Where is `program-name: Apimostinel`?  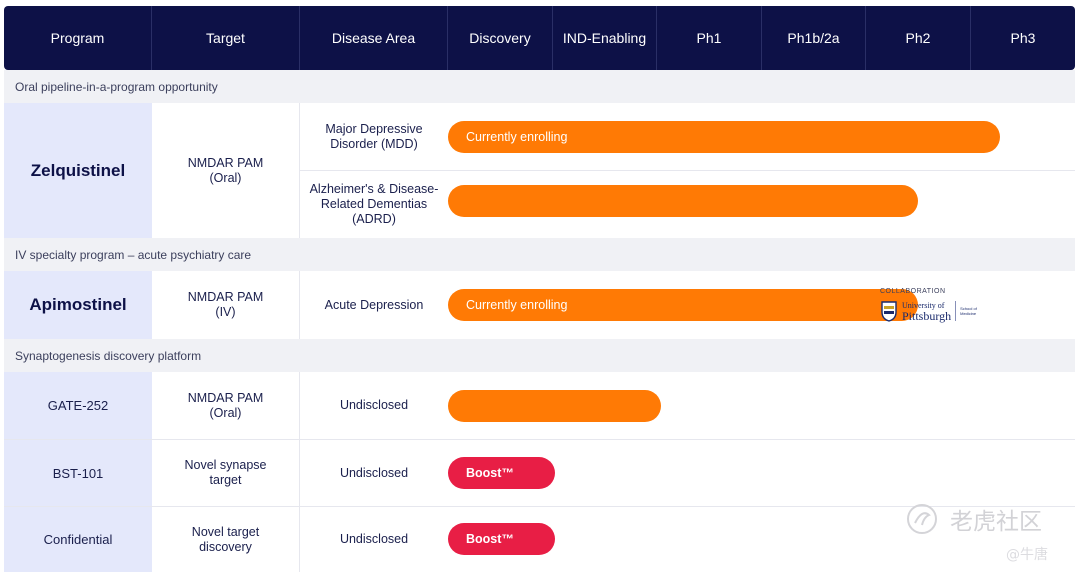
program-name: Apimostinel is located at coordinates (78, 305).